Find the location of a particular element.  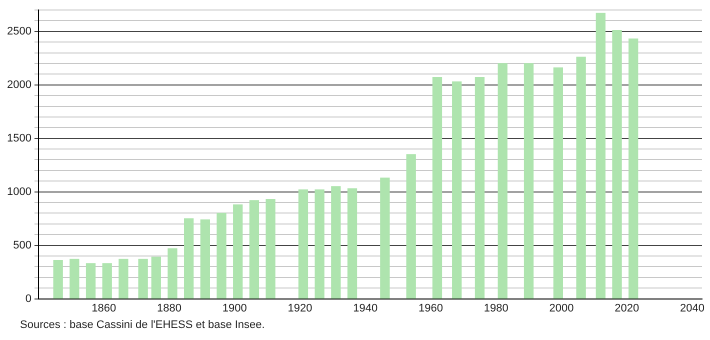

y-tick-label: 2500 is located at coordinates (19, 31).